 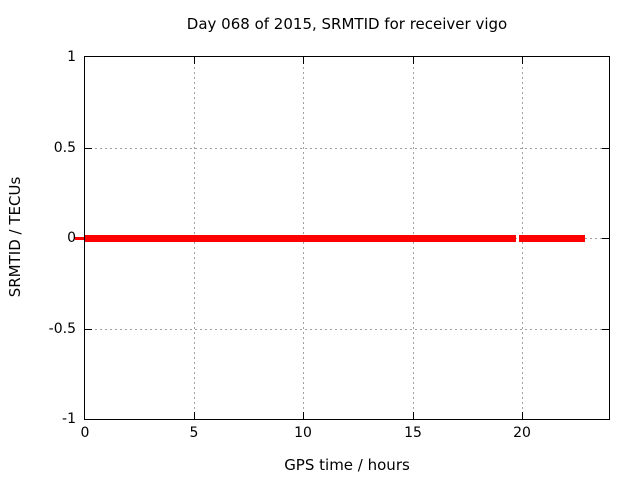 I want to click on y-tick-label: 1, so click(x=71, y=57).